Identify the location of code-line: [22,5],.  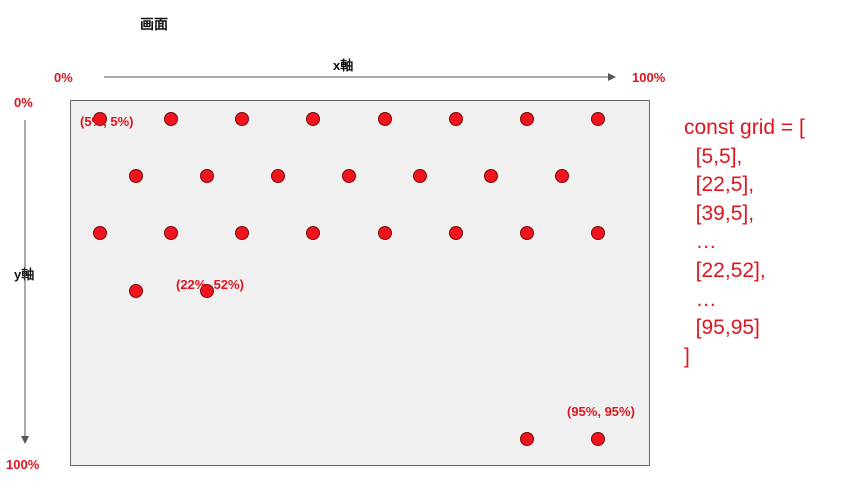
(719, 185).